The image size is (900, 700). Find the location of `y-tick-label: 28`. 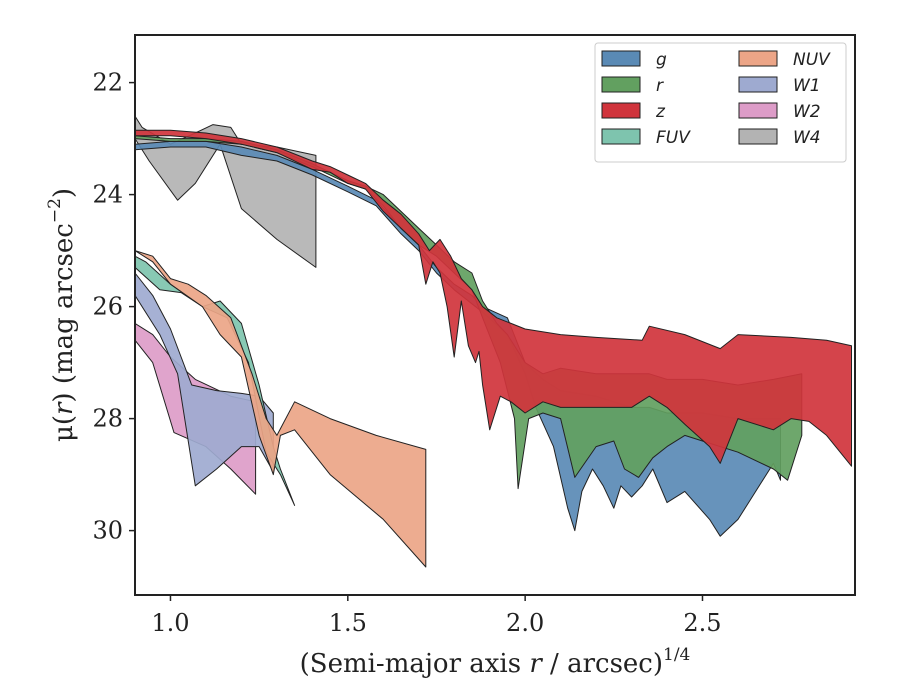

y-tick-label: 28 is located at coordinates (107, 419).